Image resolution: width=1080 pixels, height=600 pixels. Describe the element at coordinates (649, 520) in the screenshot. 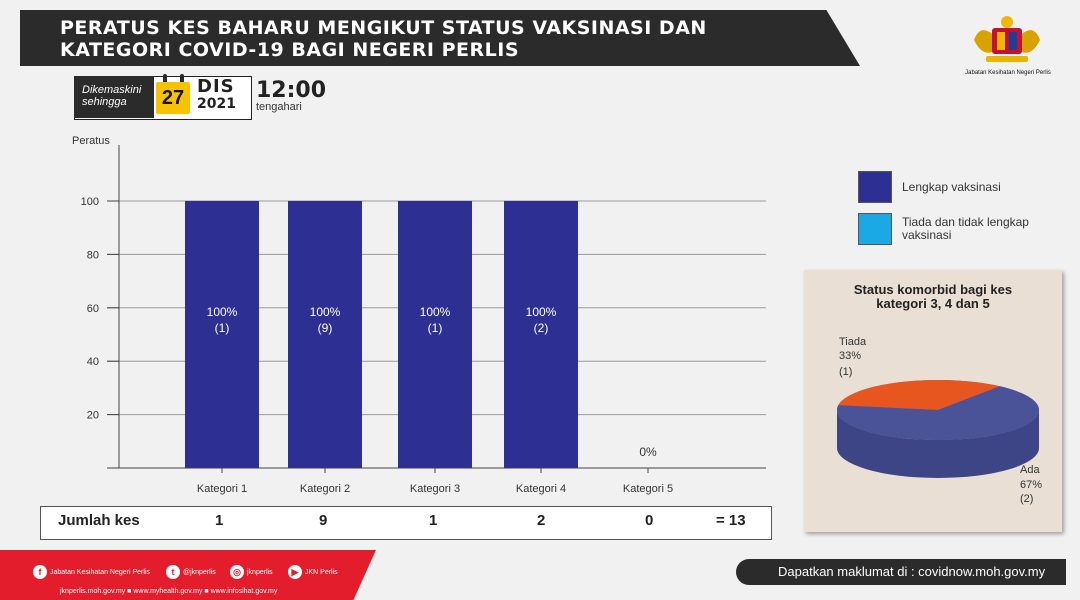

I see `total-kategori-5: 0` at that location.